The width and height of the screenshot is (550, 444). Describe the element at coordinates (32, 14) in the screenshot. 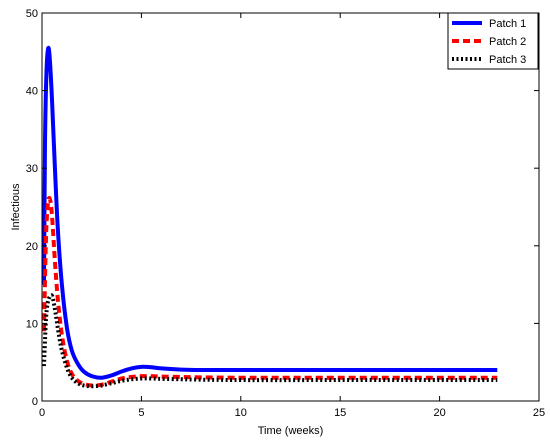

I see `y-tick-label: 50` at that location.